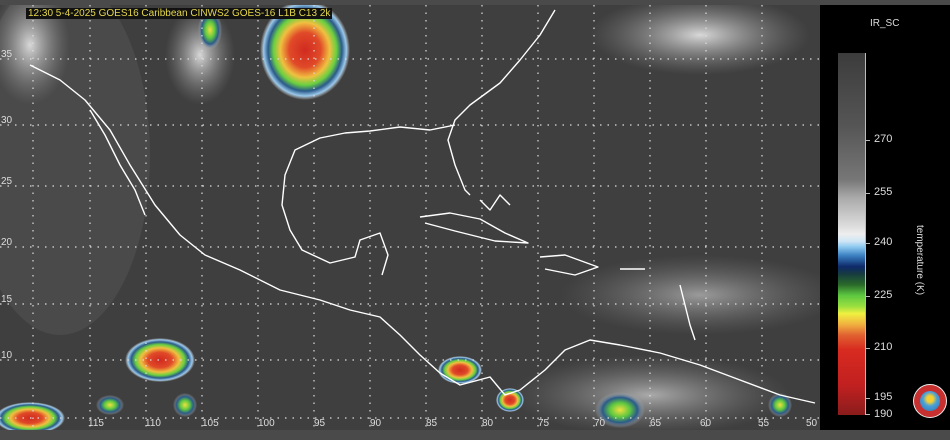 The width and height of the screenshot is (950, 440). What do you see at coordinates (7, 299) in the screenshot?
I see `lat-label: 15` at bounding box center [7, 299].